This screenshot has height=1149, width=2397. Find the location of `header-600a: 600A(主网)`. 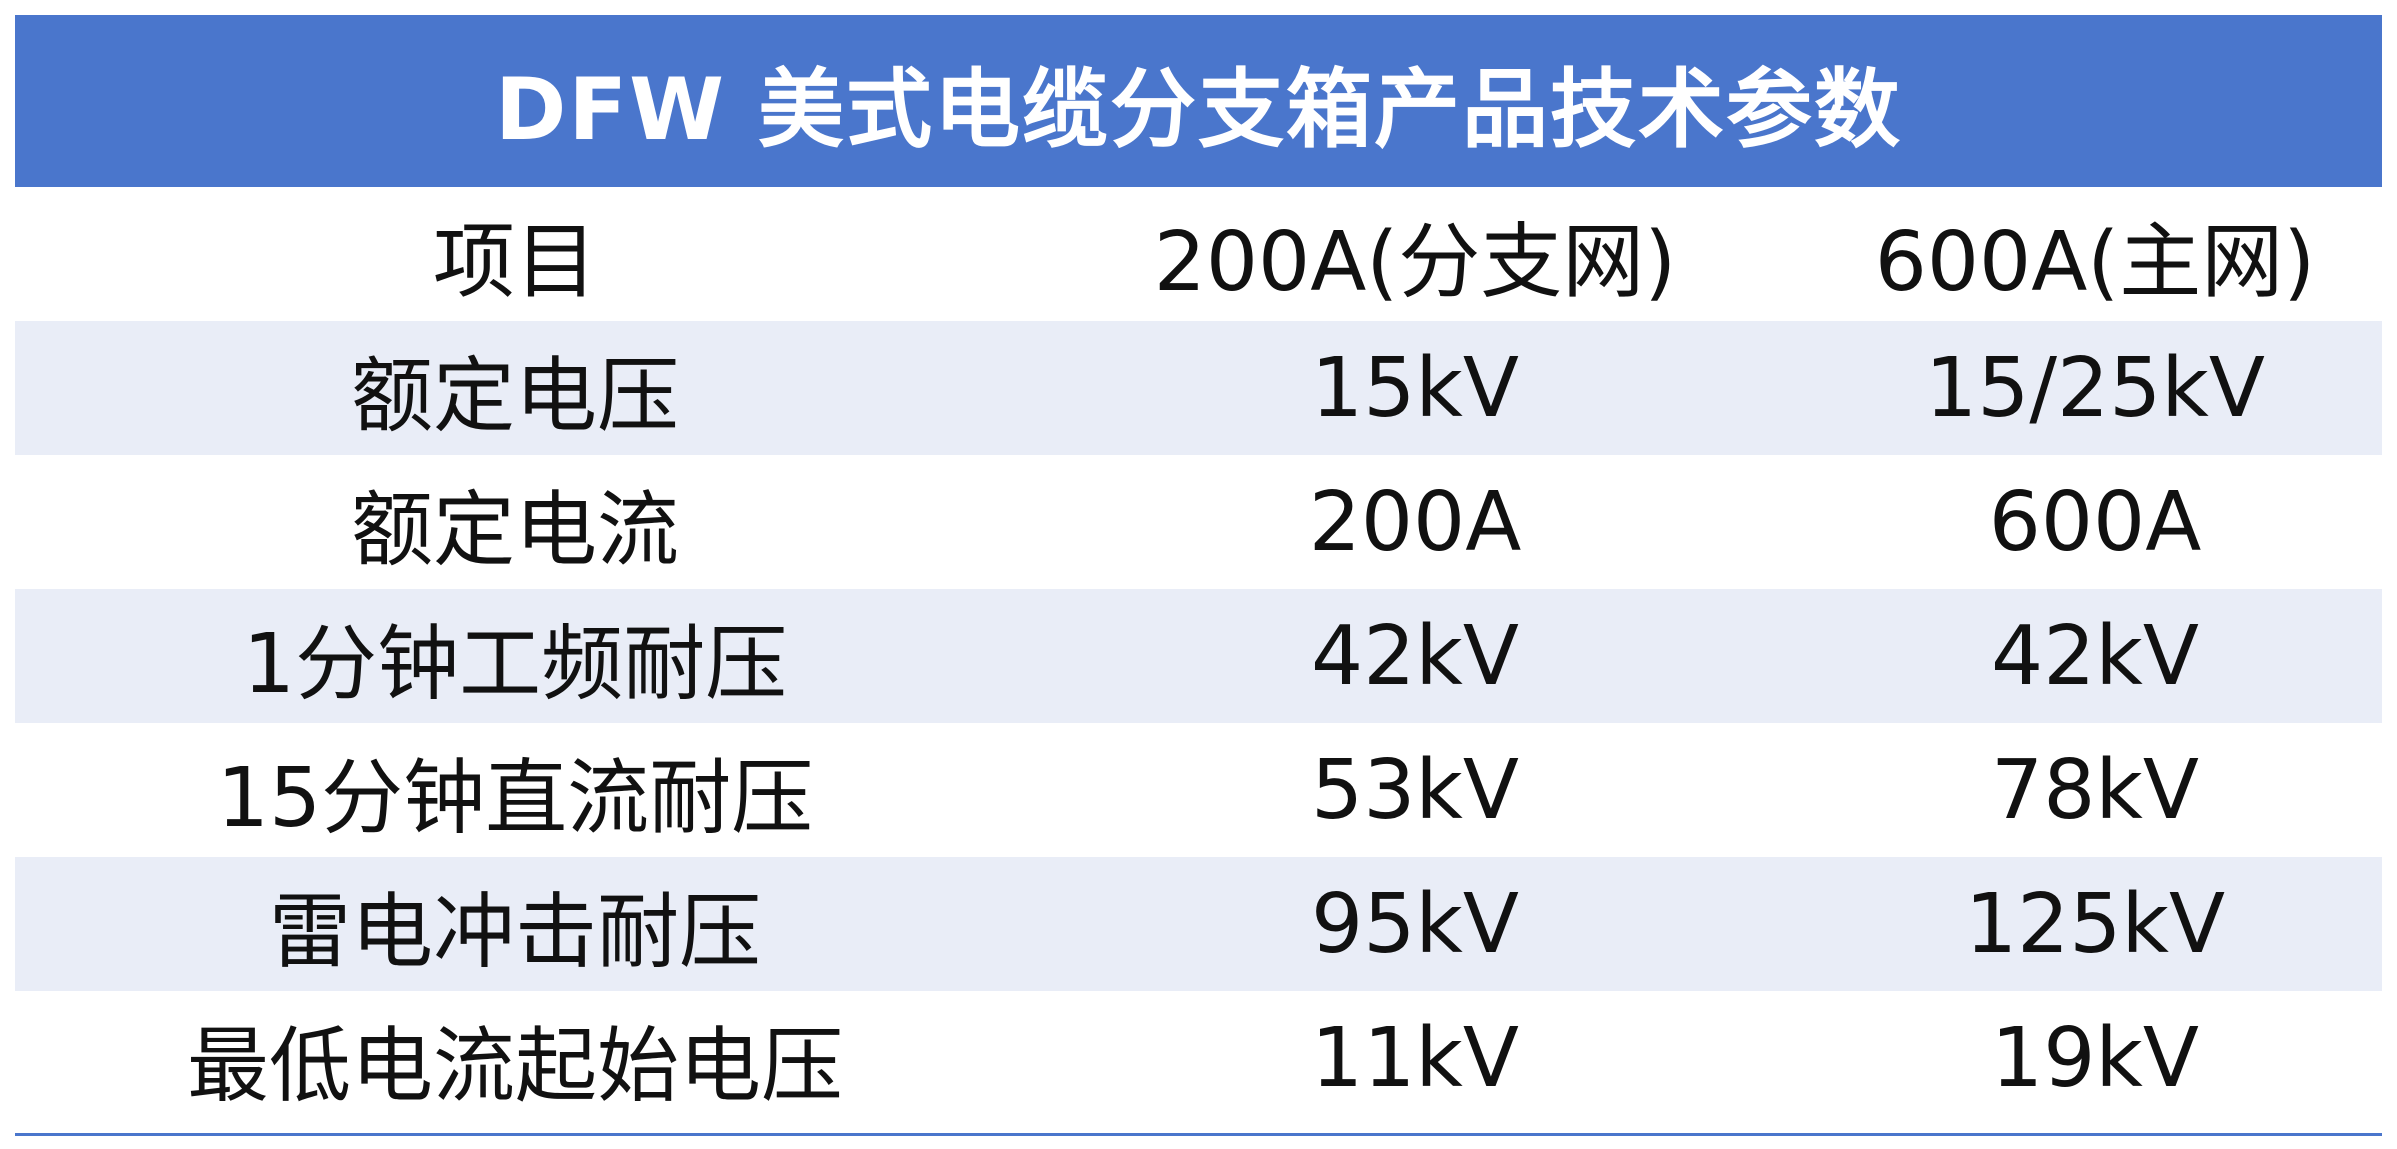

header-600a: 600A(主网) is located at coordinates (2095, 262).